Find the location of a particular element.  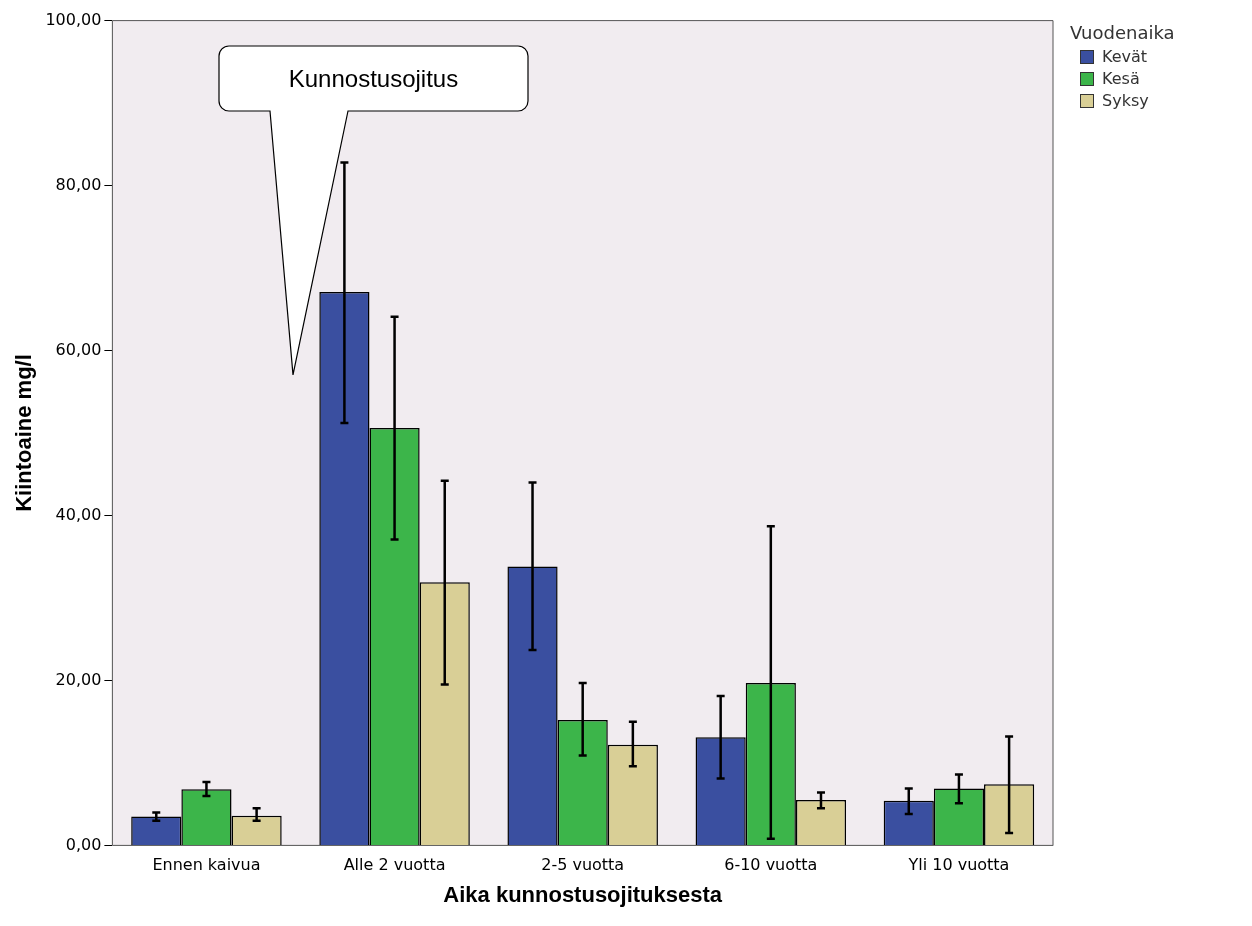

legend-title: Vuodenaika is located at coordinates (1122, 32).